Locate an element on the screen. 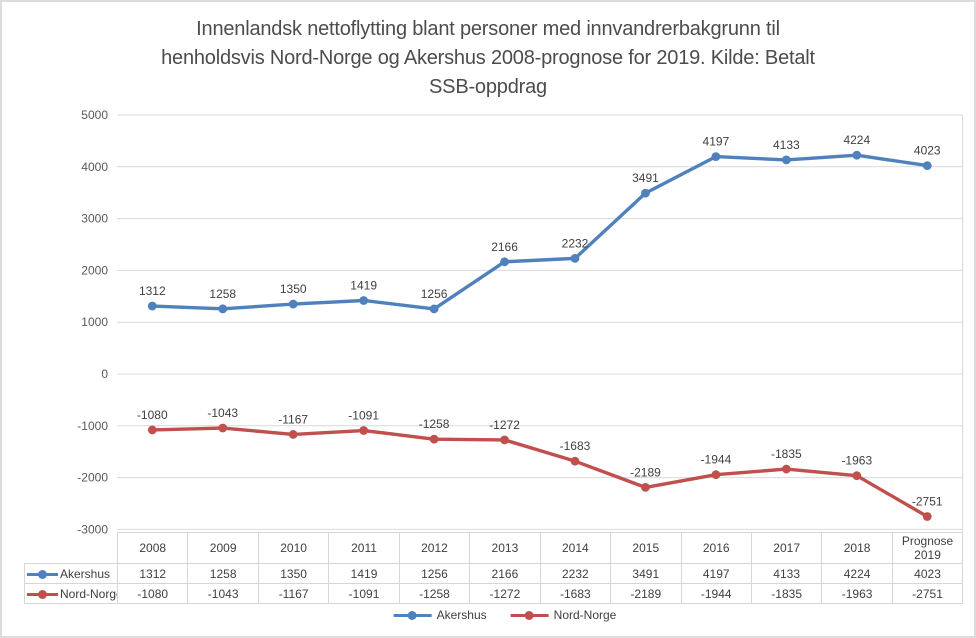 Image resolution: width=976 pixels, height=638 pixels. table-cell-akershus-2013: 2166 is located at coordinates (505, 573).